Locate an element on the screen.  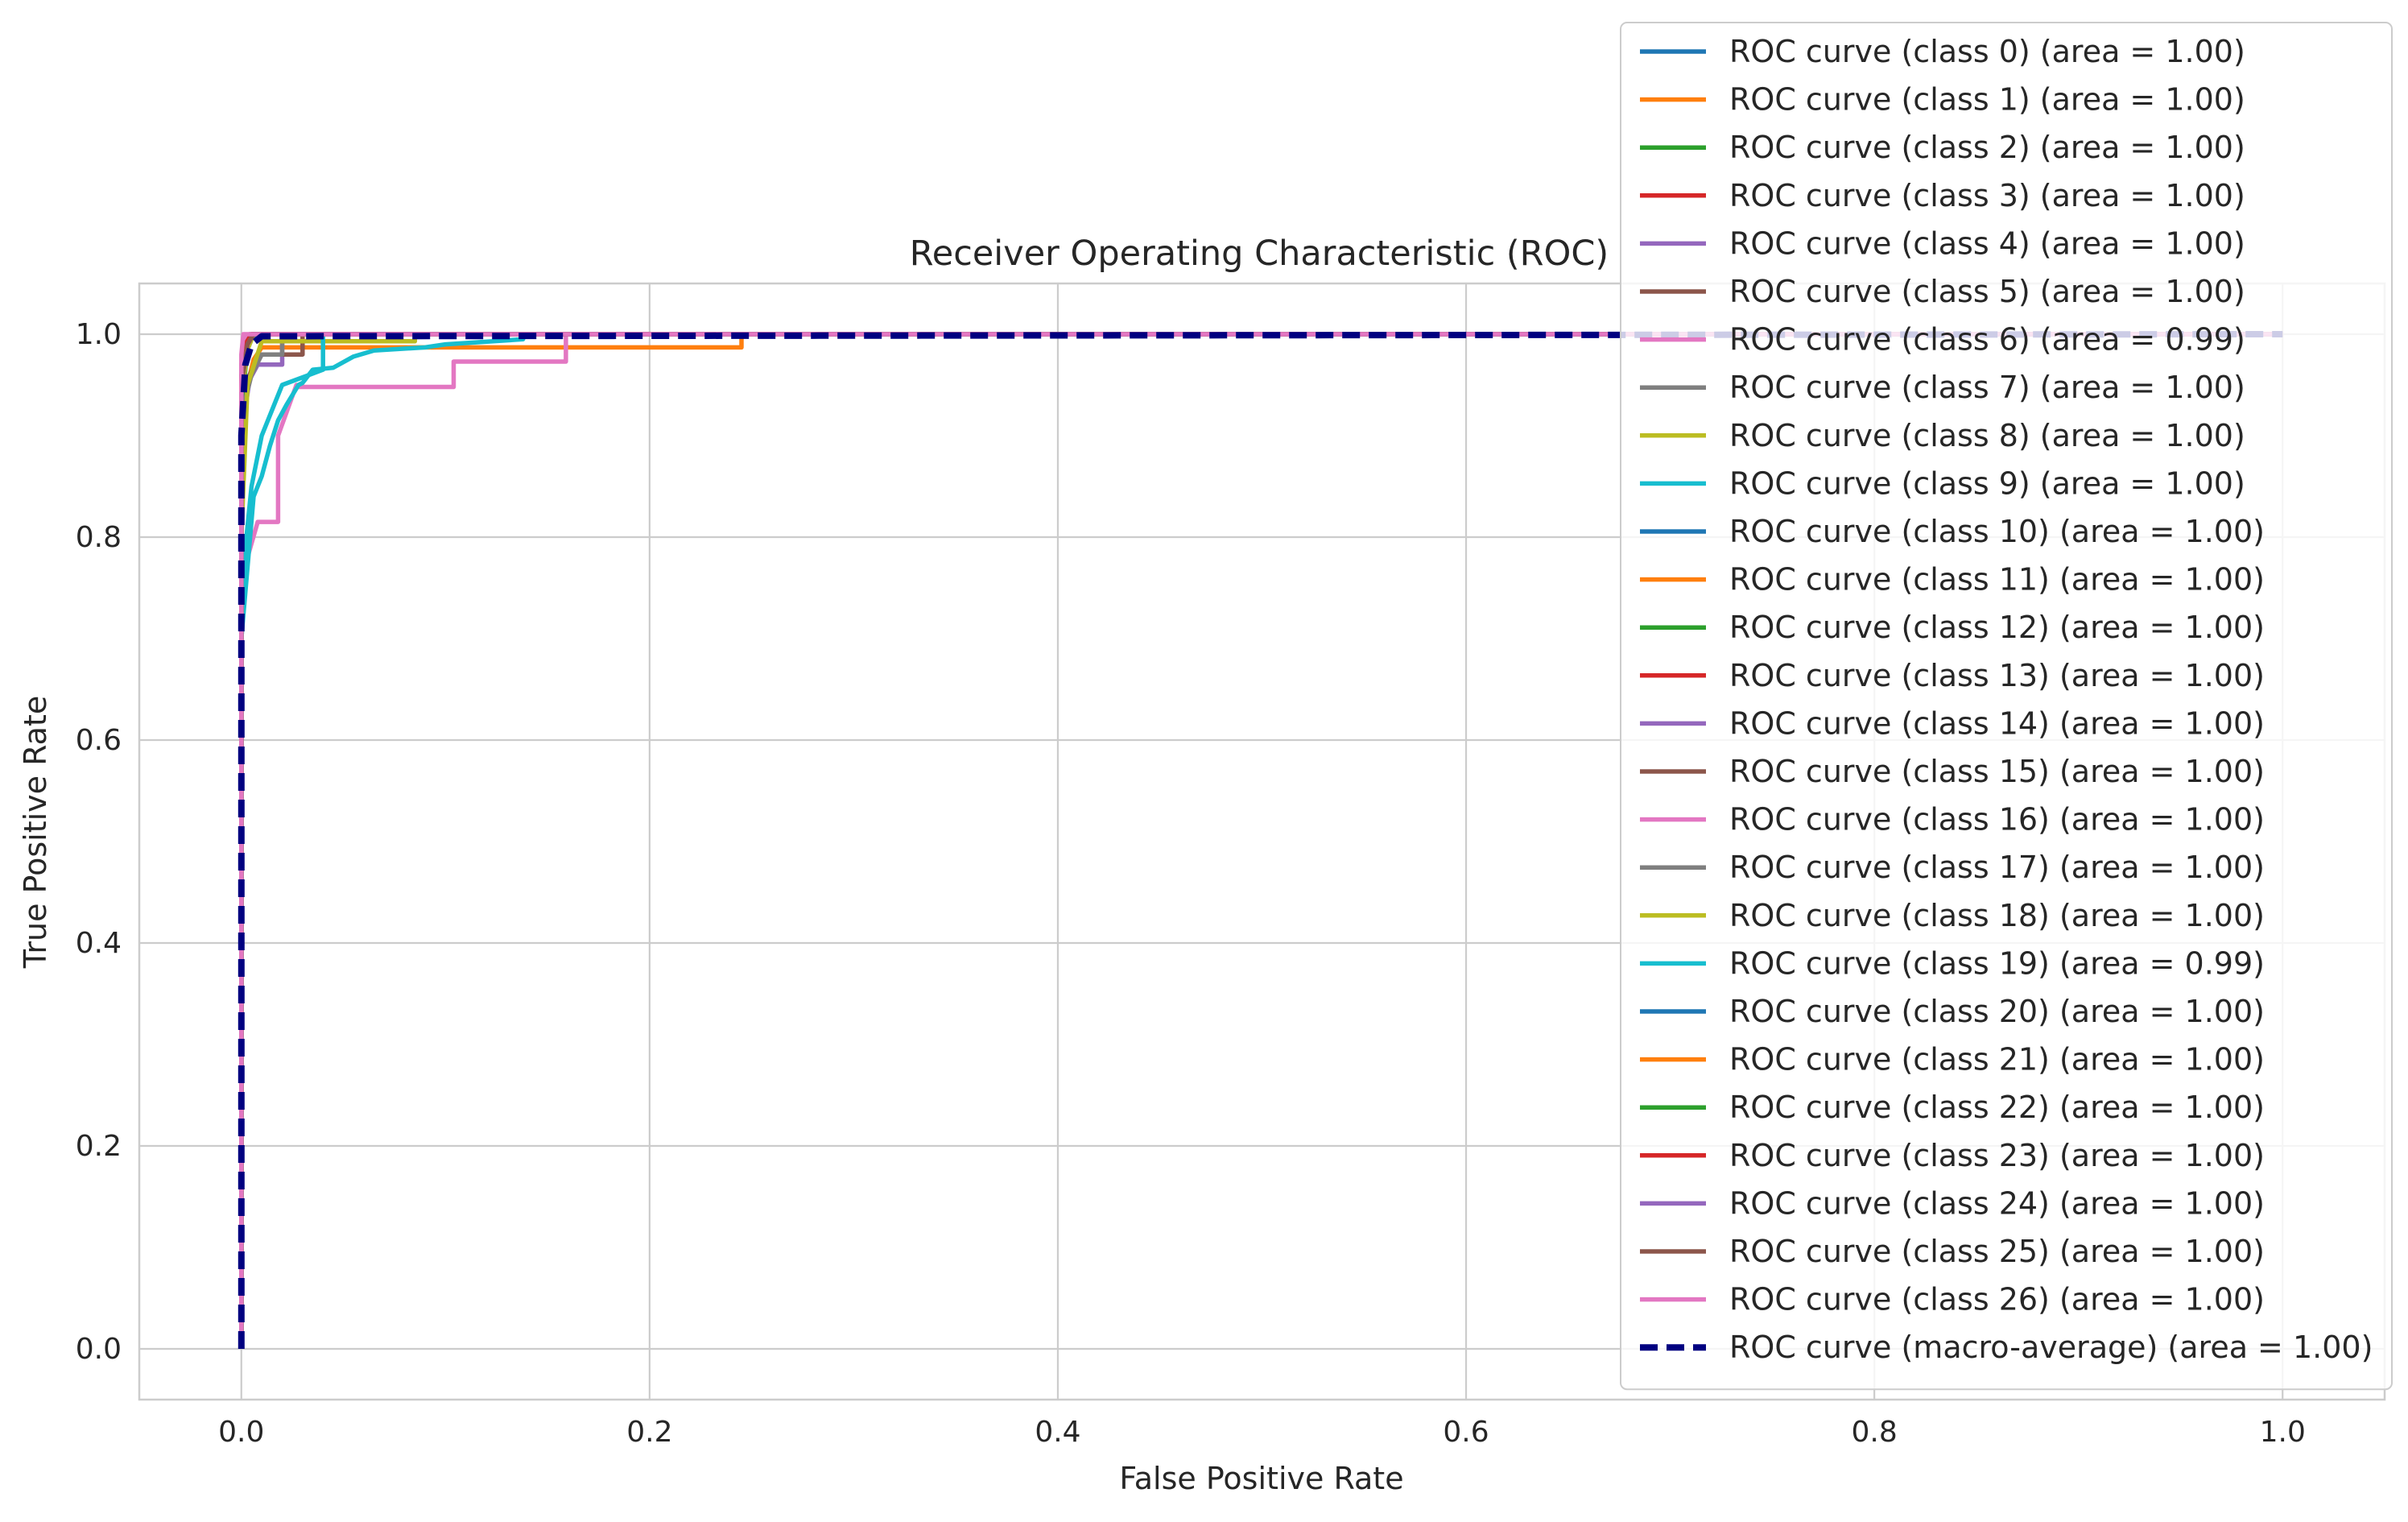
x-tick-label: 0.0 is located at coordinates (241, 1432).